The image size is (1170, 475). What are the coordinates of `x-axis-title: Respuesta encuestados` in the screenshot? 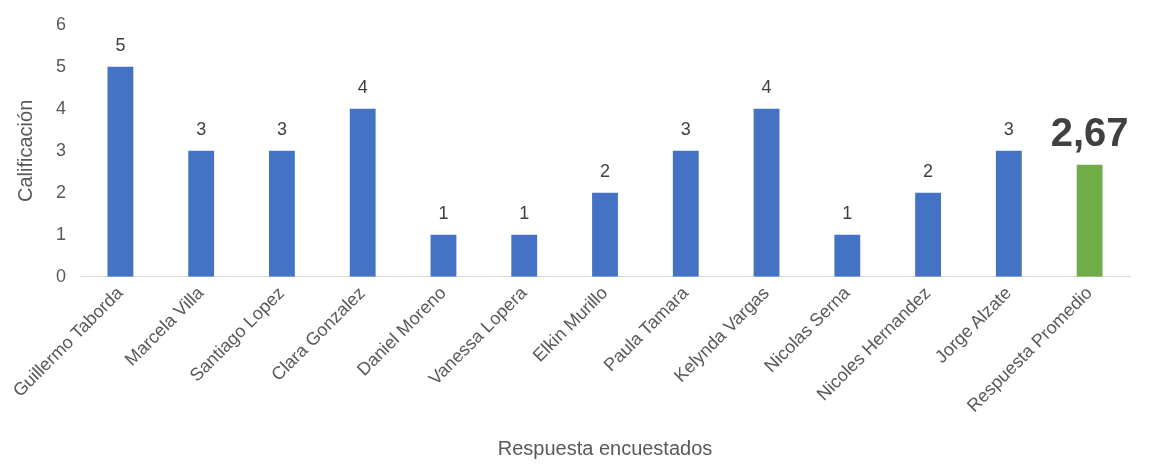 It's located at (605, 447).